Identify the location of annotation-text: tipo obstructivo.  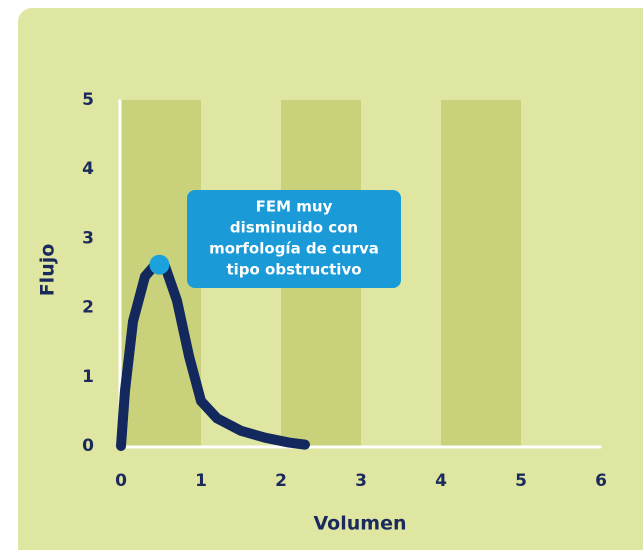
(293, 270).